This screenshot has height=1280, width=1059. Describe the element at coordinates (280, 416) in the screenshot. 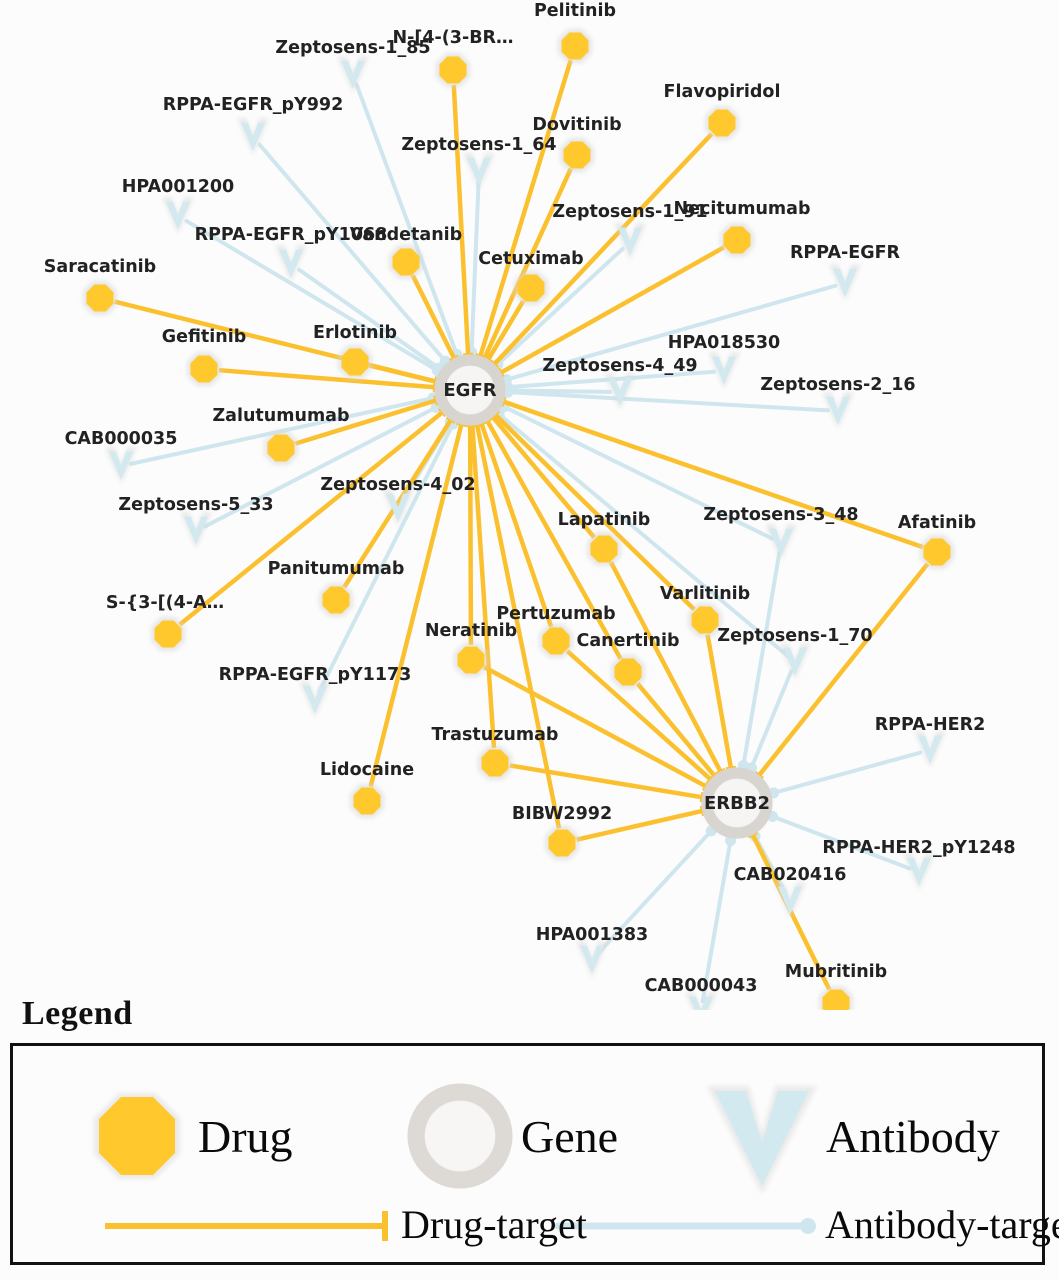

I see `drug-node-label: Zalutumumab` at that location.